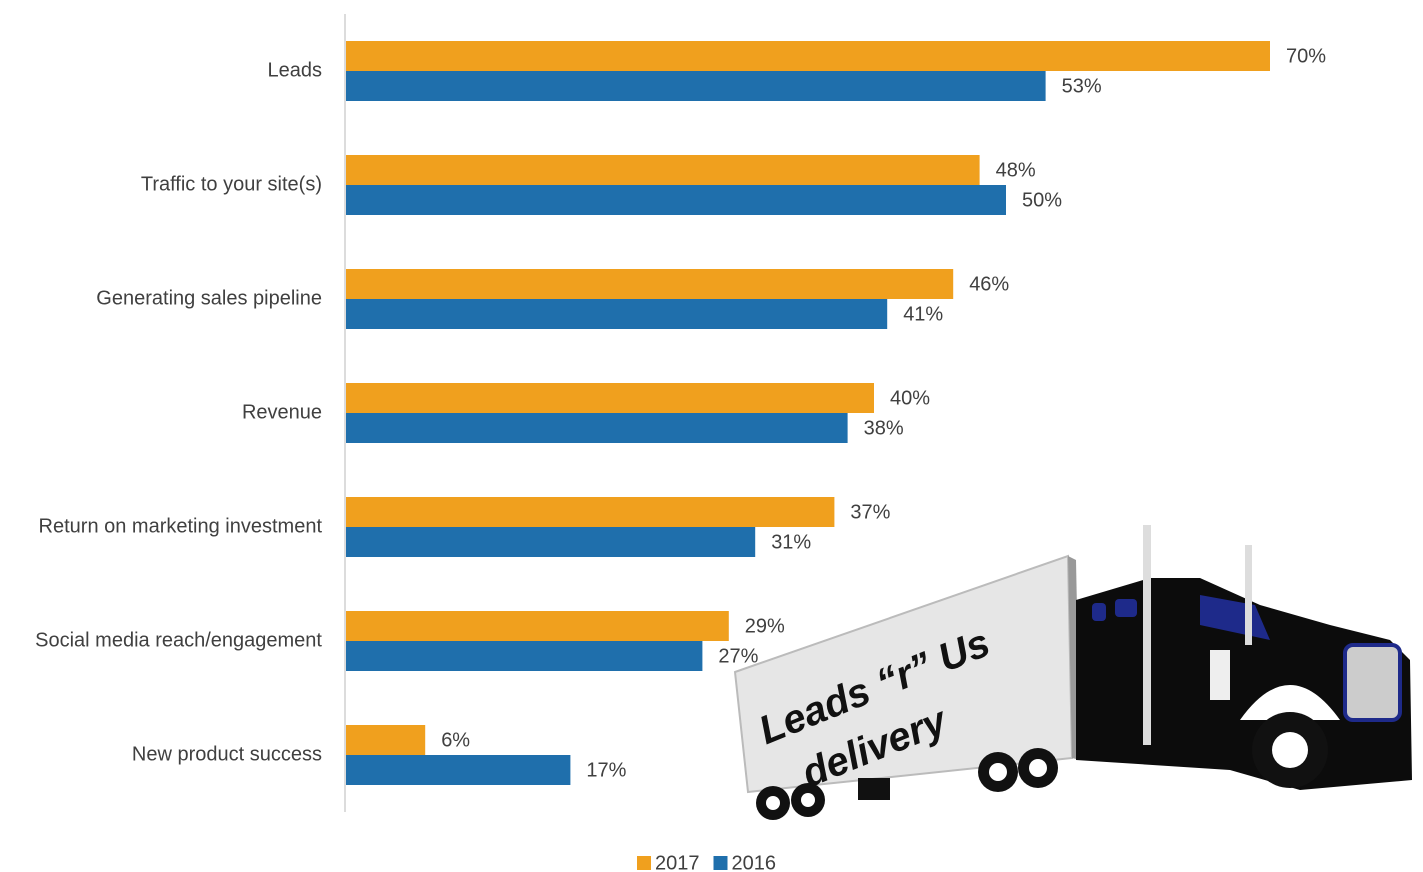 The height and width of the screenshot is (872, 1423). What do you see at coordinates (791, 542) in the screenshot?
I see `data-label: 31%` at bounding box center [791, 542].